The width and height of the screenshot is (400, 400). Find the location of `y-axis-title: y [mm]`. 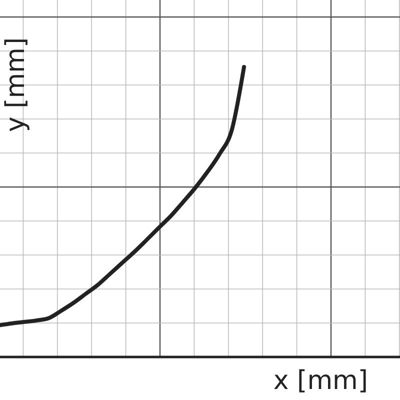

y-axis-title: y [mm] is located at coordinates (16, 84).